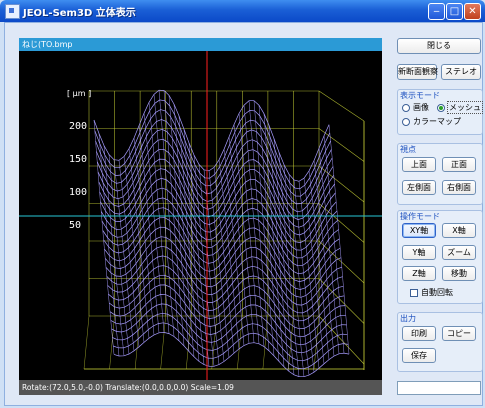 The width and height of the screenshot is (485, 408). I want to click on auto-rotate-label: 自動回転, so click(437, 292).